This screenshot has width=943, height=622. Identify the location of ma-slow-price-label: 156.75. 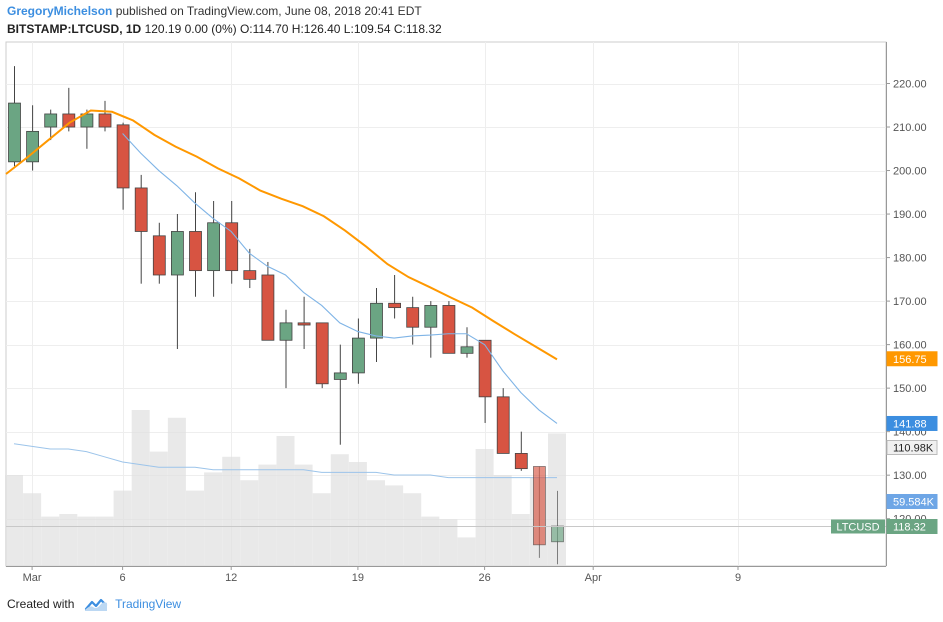
(912, 359).